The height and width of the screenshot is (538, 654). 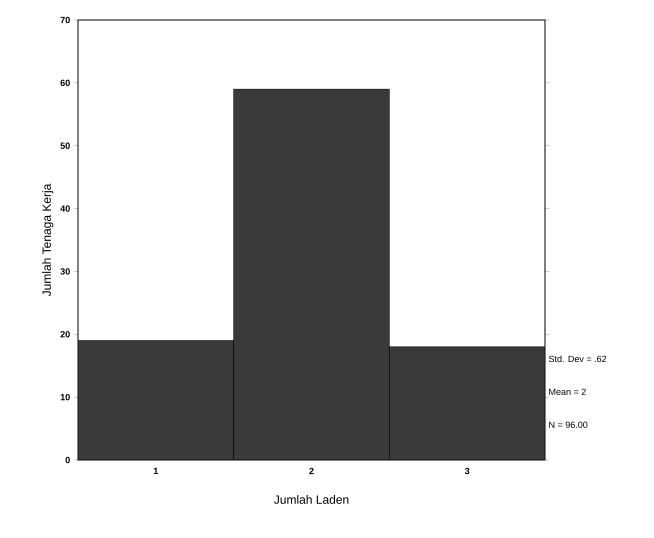 I want to click on y-tick-label: 10, so click(x=65, y=397).